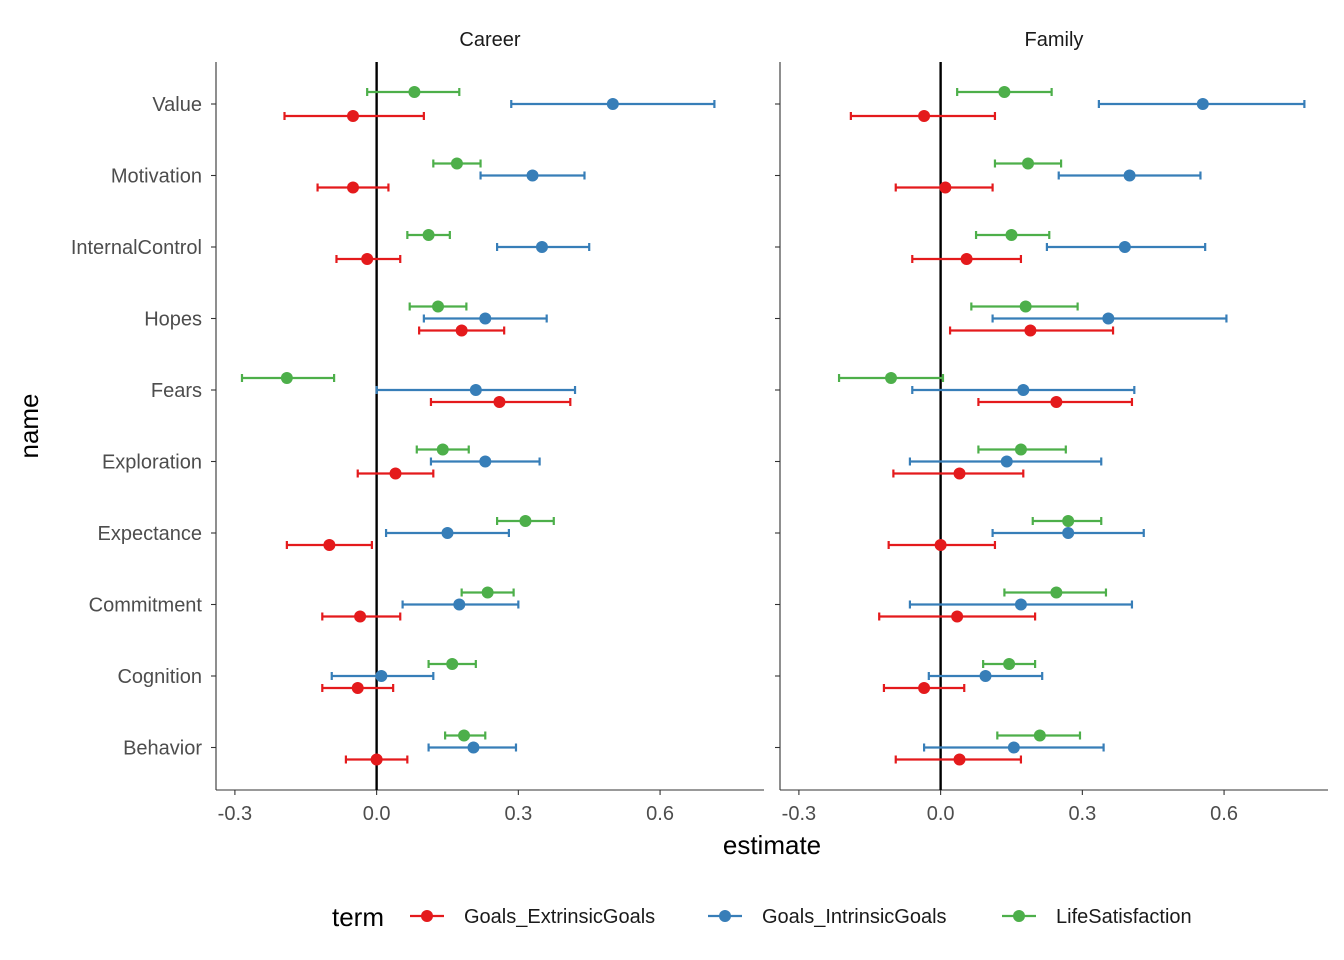 The image size is (1344, 960). I want to click on y-tick-label-value: Value, so click(177, 105).